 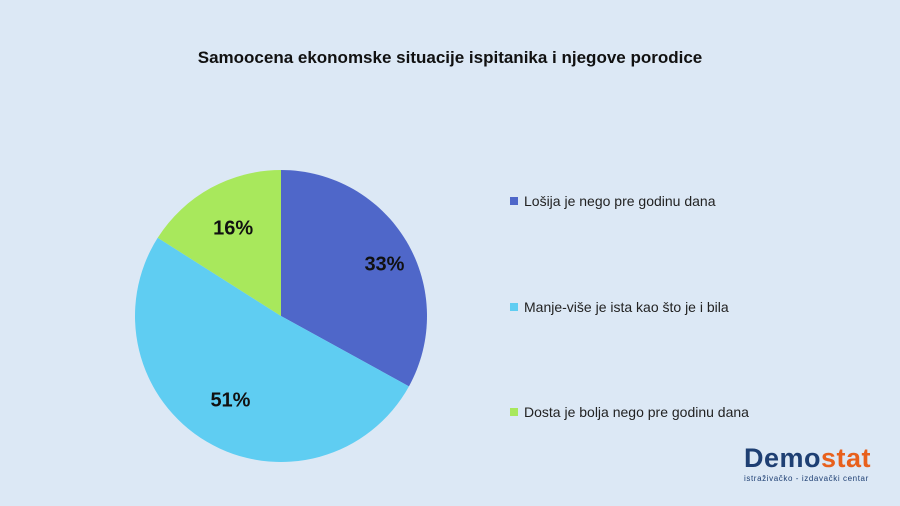 What do you see at coordinates (620, 201) in the screenshot?
I see `legend-label: Lošija je nego pre godinu dana` at bounding box center [620, 201].